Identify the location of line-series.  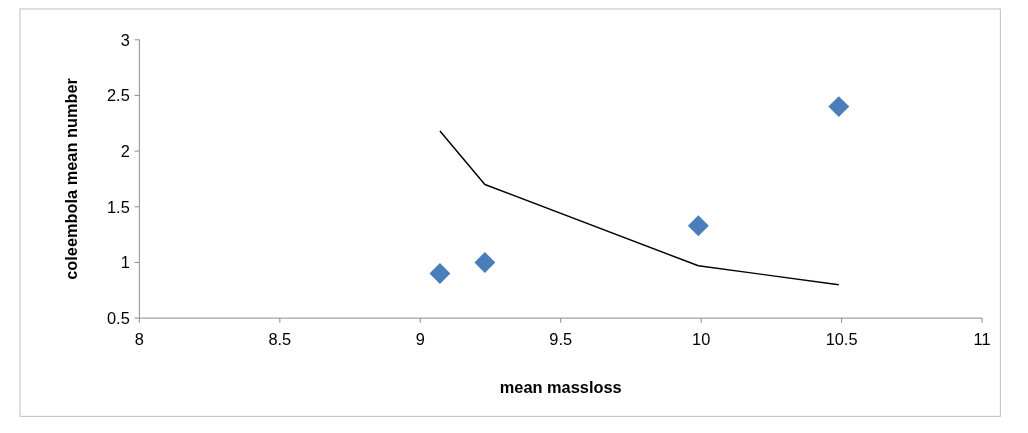
(639, 208).